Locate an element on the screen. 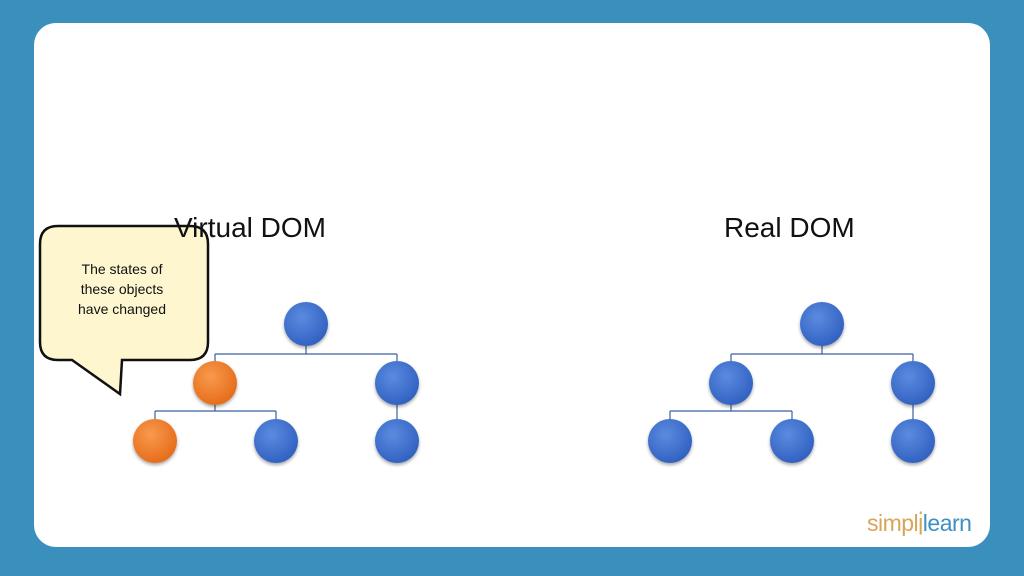  rdom-node-root is located at coordinates (822, 324).